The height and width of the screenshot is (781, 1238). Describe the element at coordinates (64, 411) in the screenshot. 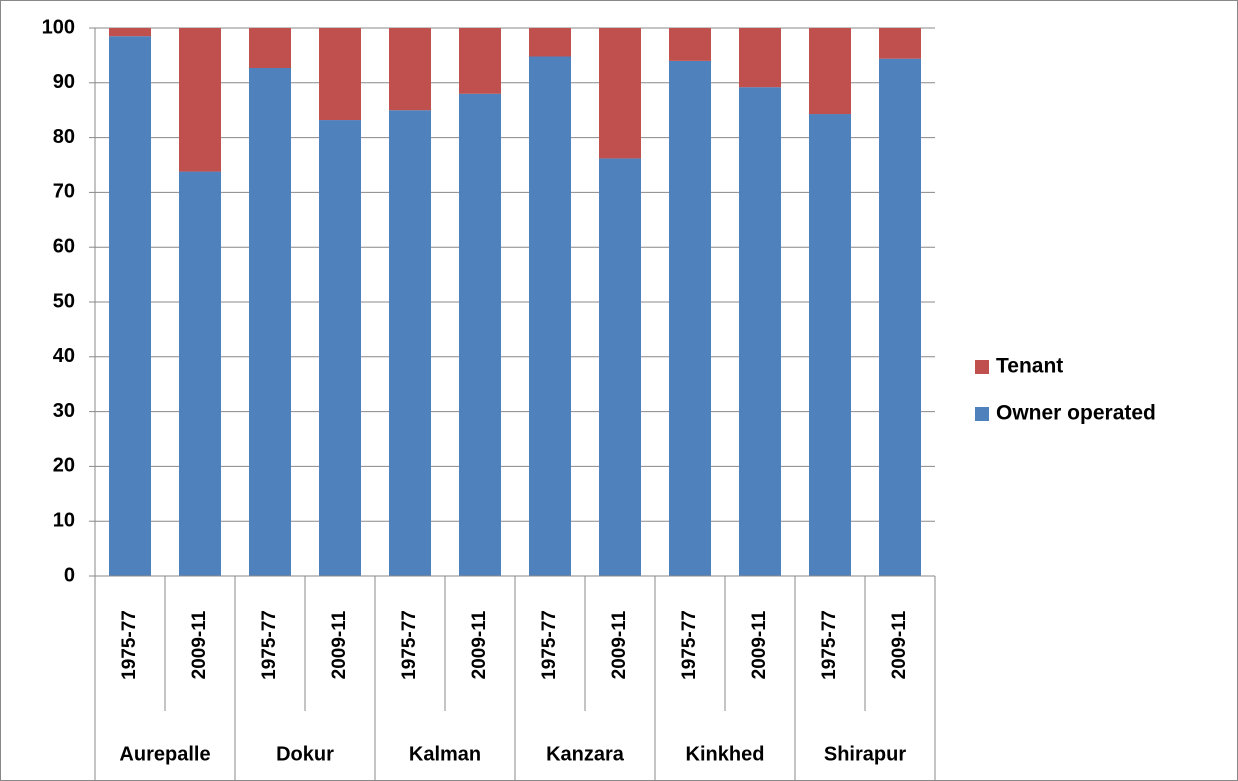

I see `y-tick-label: 30` at that location.